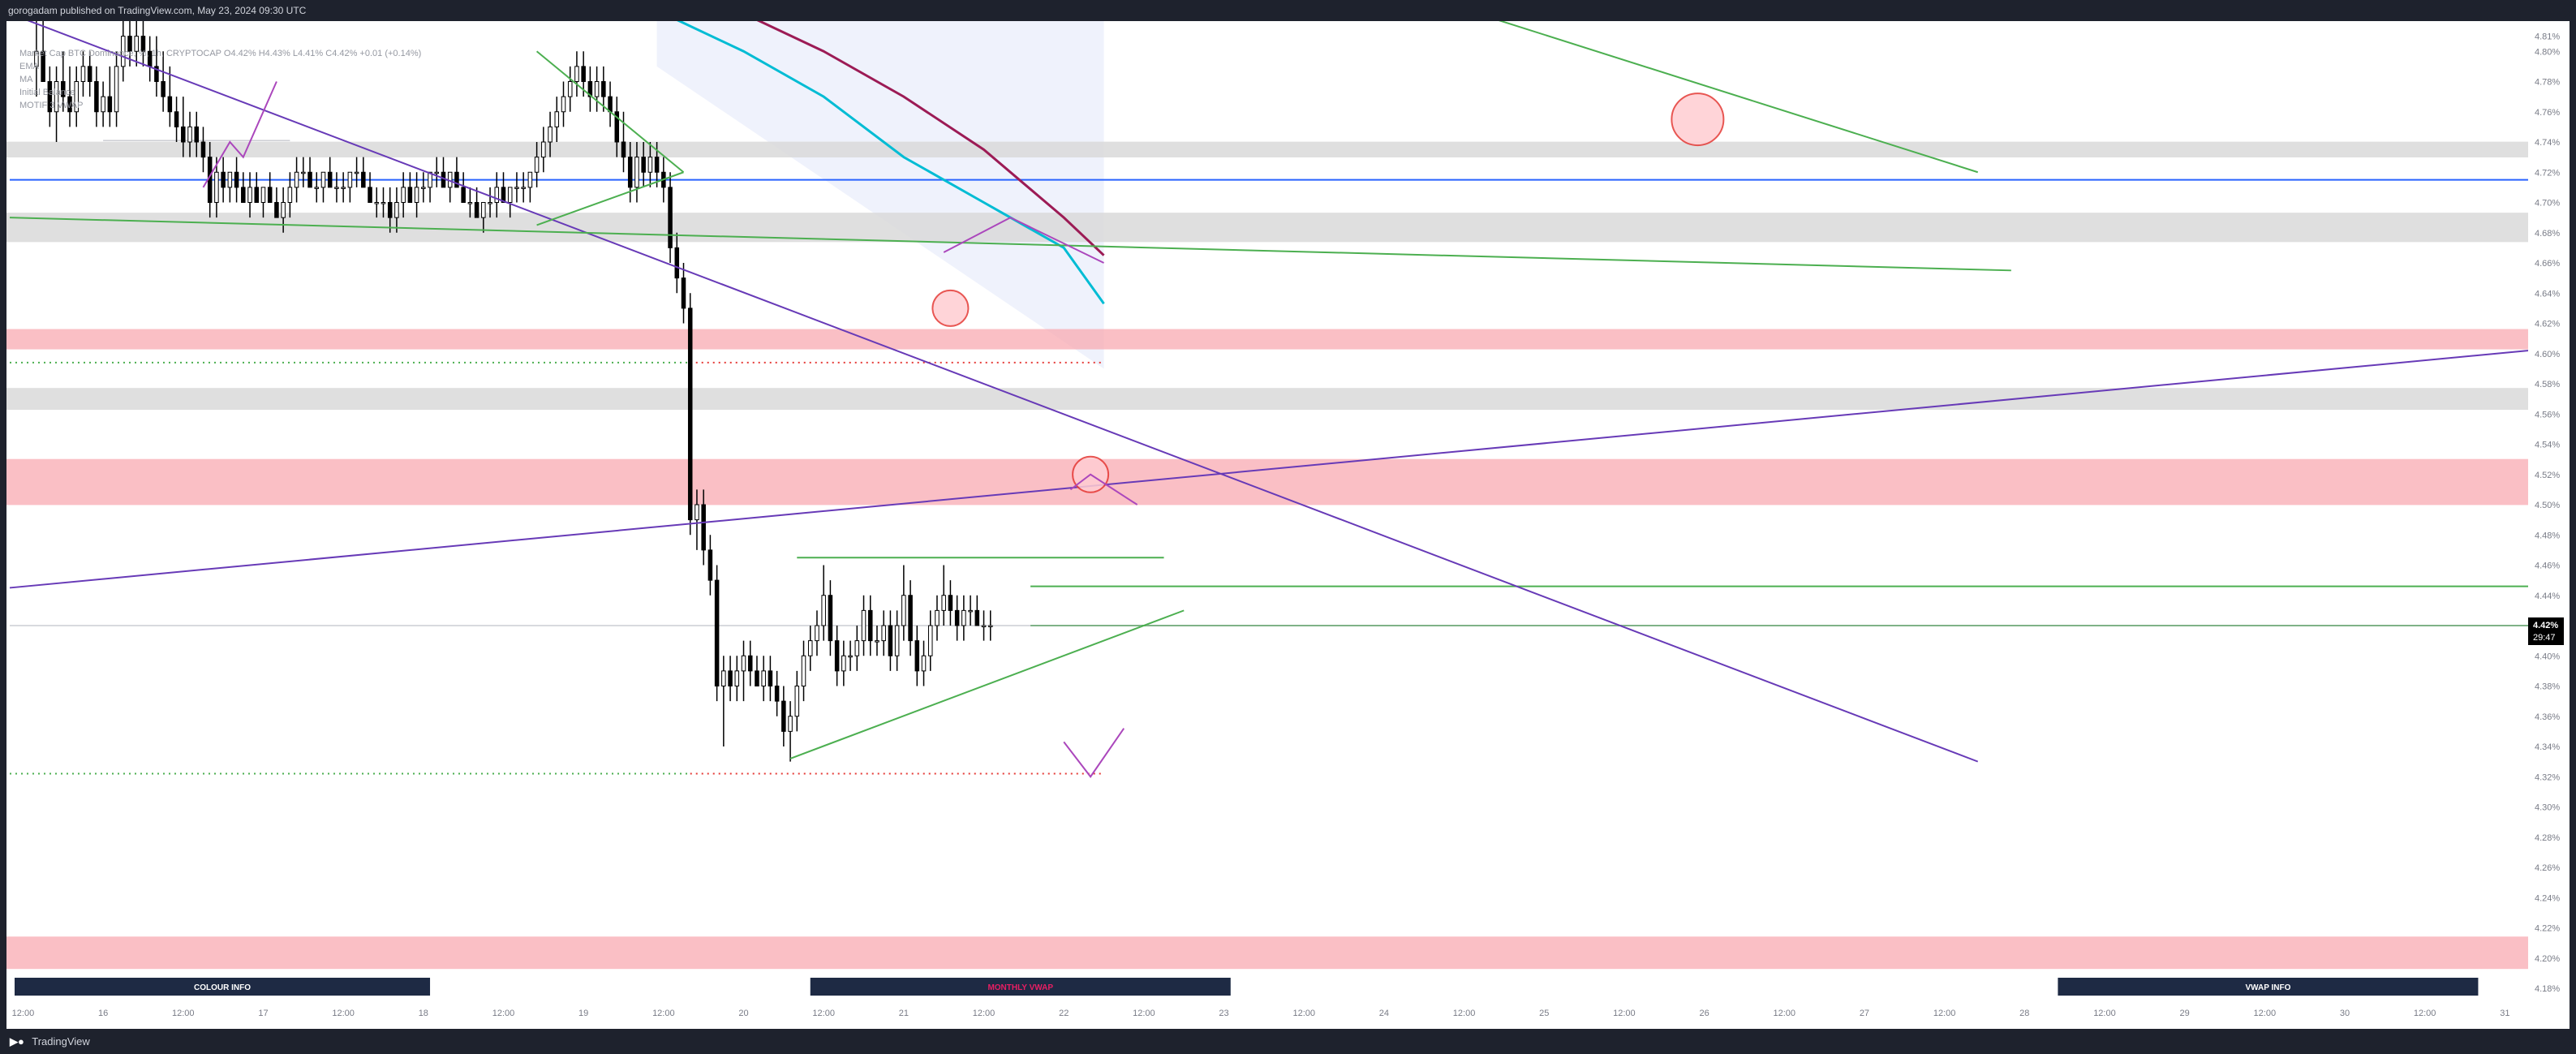 This screenshot has width=2576, height=1054. Describe the element at coordinates (2547, 143) in the screenshot. I see `price-axis-tick: 4.74%` at that location.